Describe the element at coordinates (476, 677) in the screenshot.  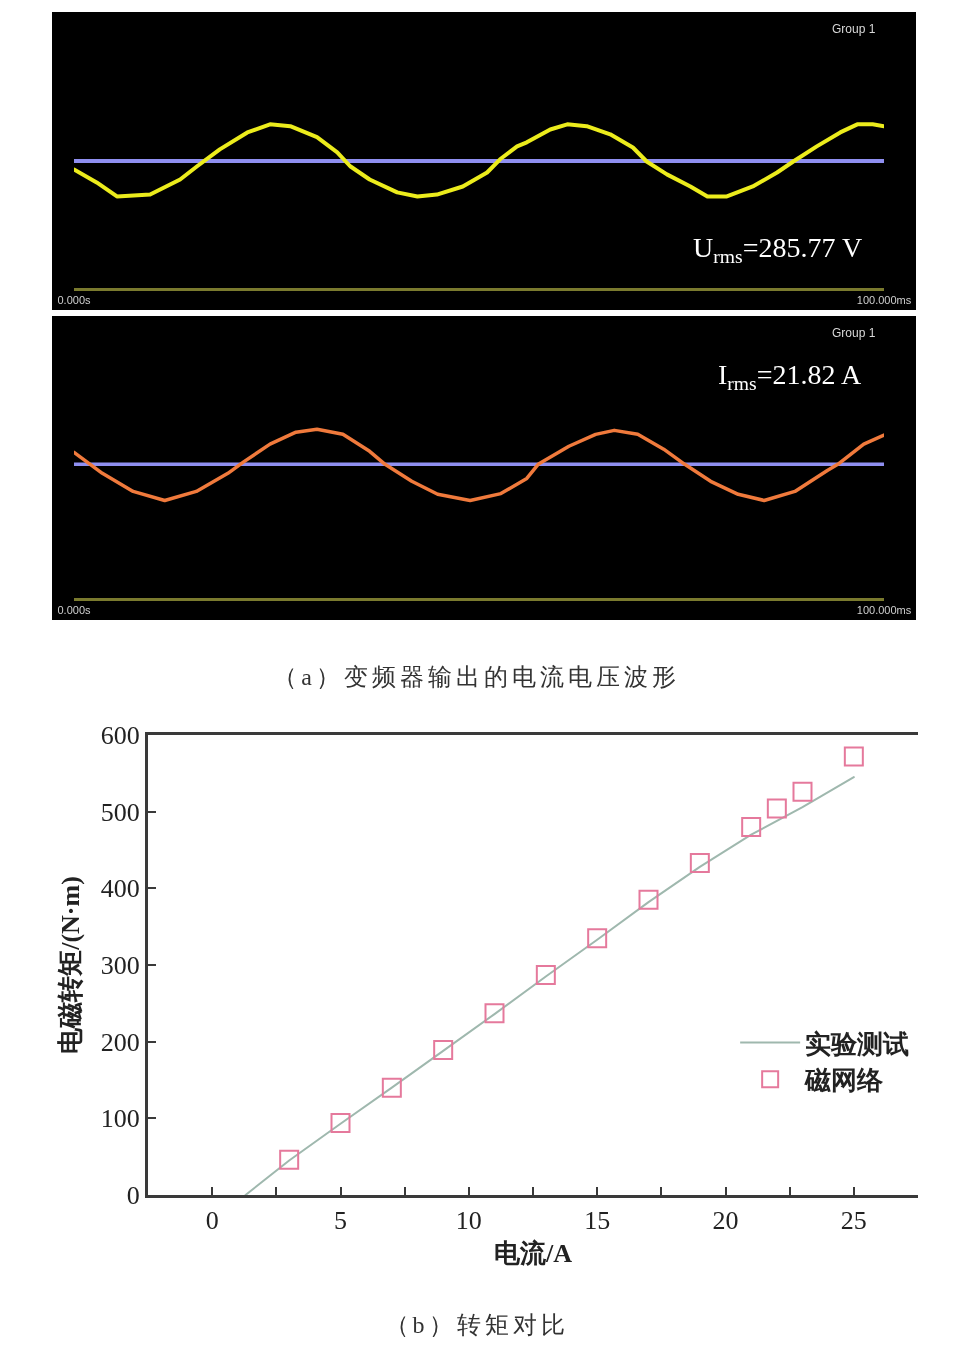
I see `text: （a）变频器输出的电流电压波形` at that location.